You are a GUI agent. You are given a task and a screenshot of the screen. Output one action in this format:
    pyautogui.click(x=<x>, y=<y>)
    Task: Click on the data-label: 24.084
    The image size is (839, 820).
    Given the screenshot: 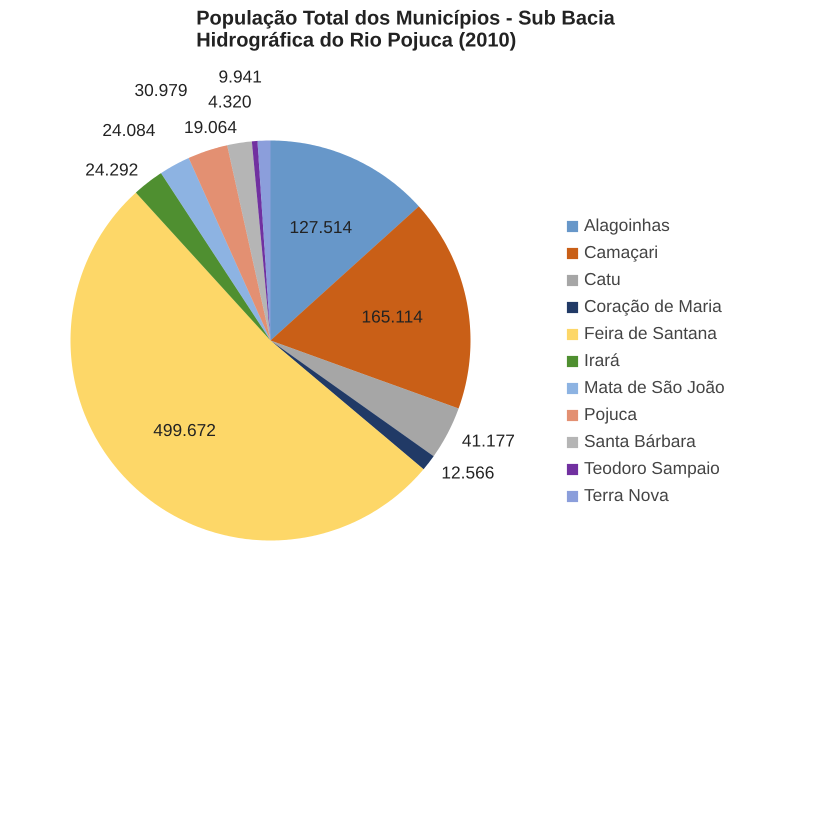 What is the action you would take?
    pyautogui.click(x=129, y=130)
    